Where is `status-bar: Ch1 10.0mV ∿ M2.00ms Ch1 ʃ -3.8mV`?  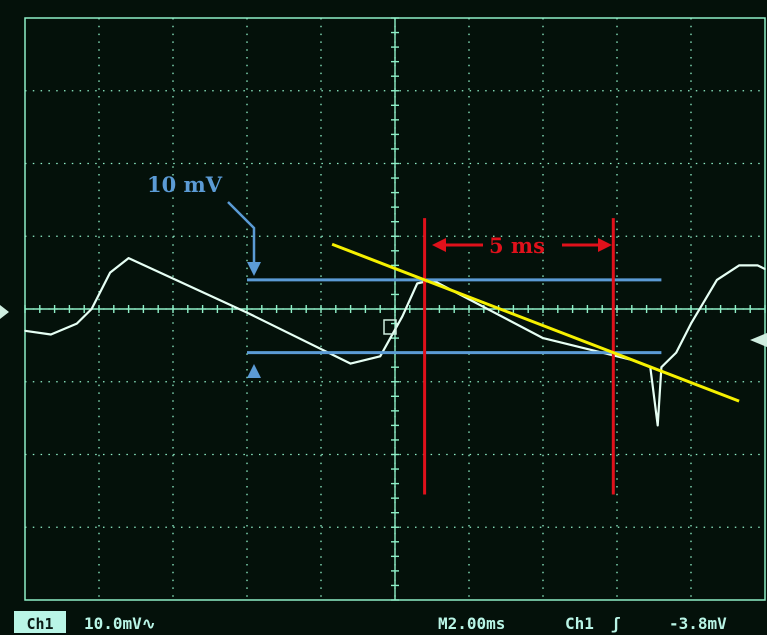
status-bar: Ch1 10.0mV ∿ M2.00ms Ch1 ʃ -3.8mV is located at coordinates (370, 622).